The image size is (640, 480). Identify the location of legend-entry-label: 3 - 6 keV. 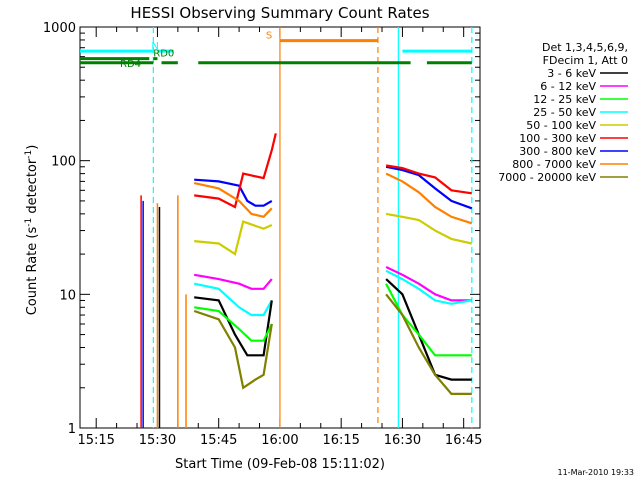
(571, 73).